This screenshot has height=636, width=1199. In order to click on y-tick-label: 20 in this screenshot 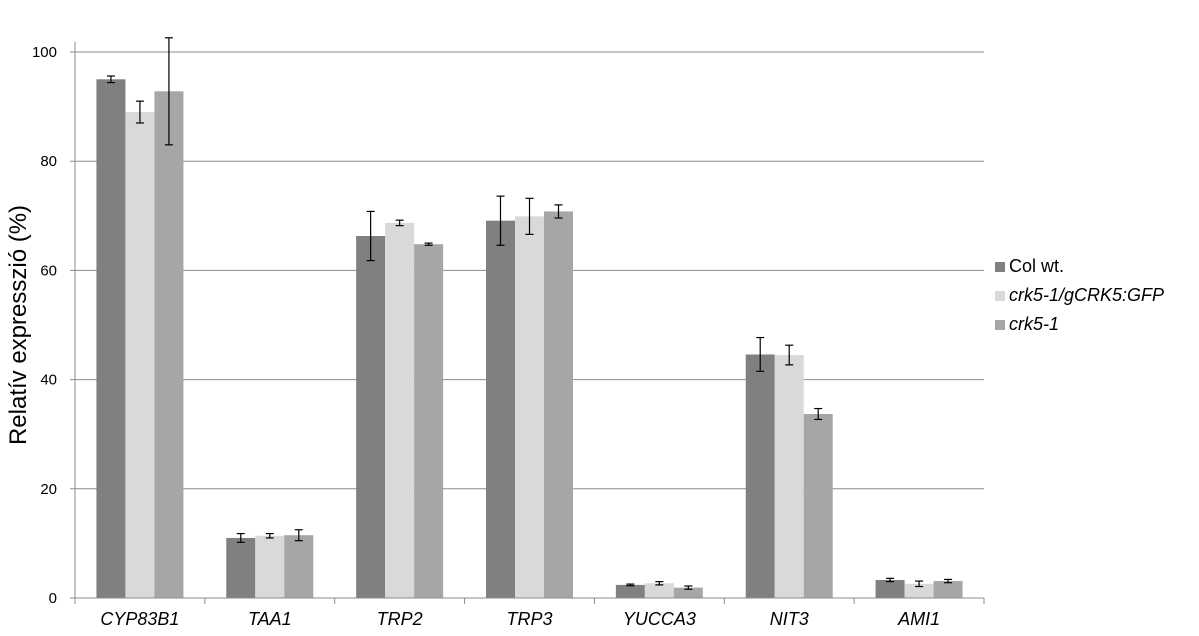, I will do `click(48, 489)`.